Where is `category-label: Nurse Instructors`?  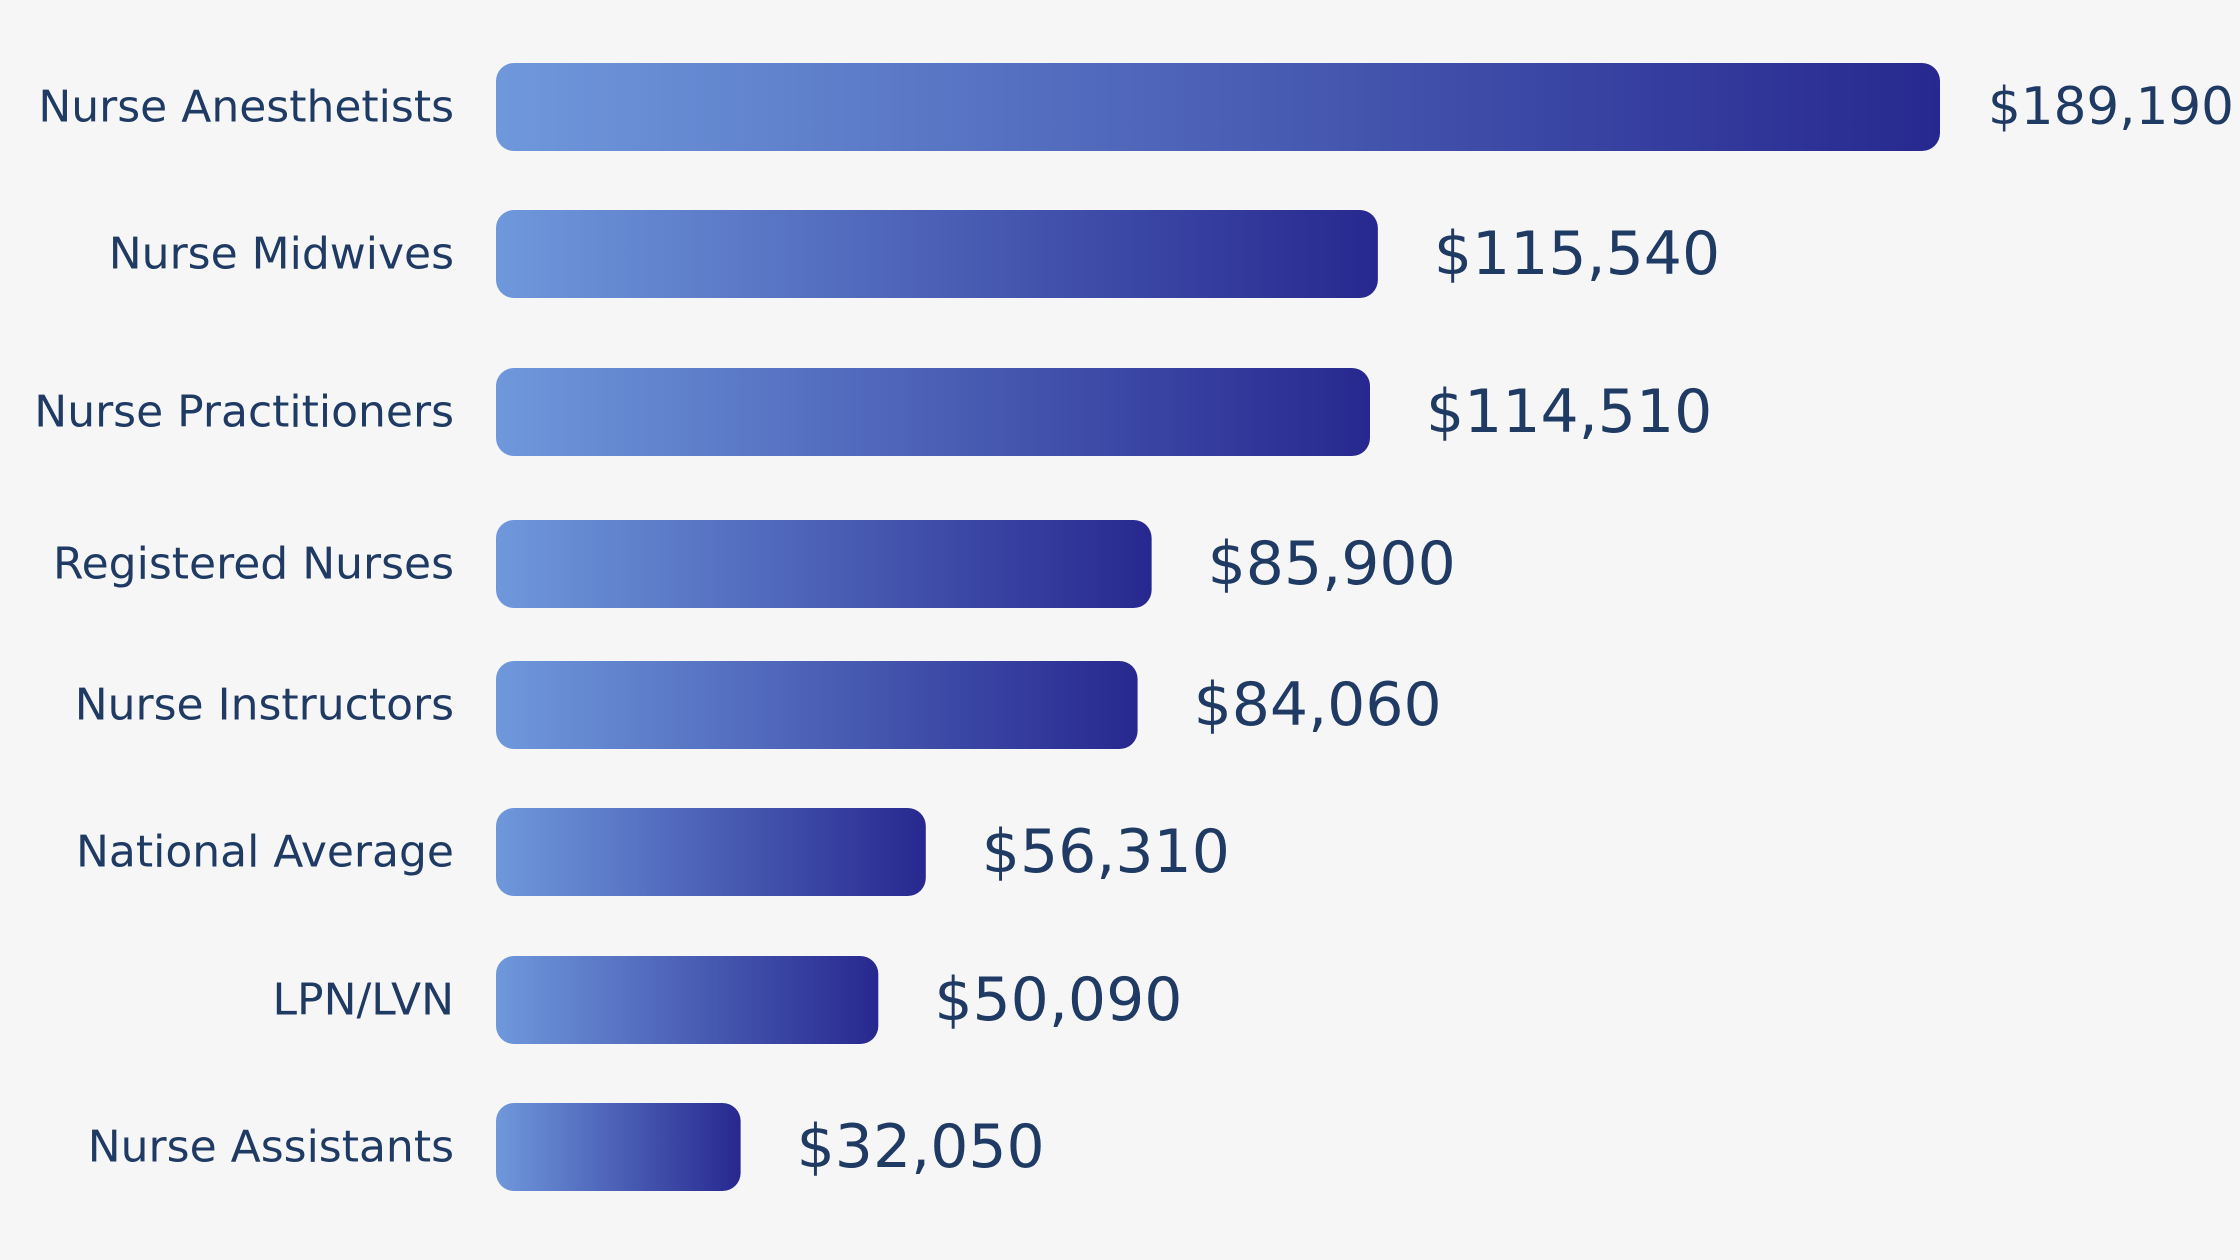 category-label: Nurse Instructors is located at coordinates (264, 705).